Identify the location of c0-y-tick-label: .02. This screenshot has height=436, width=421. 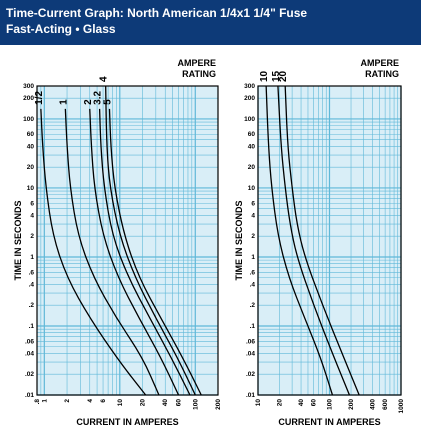
(29, 374).